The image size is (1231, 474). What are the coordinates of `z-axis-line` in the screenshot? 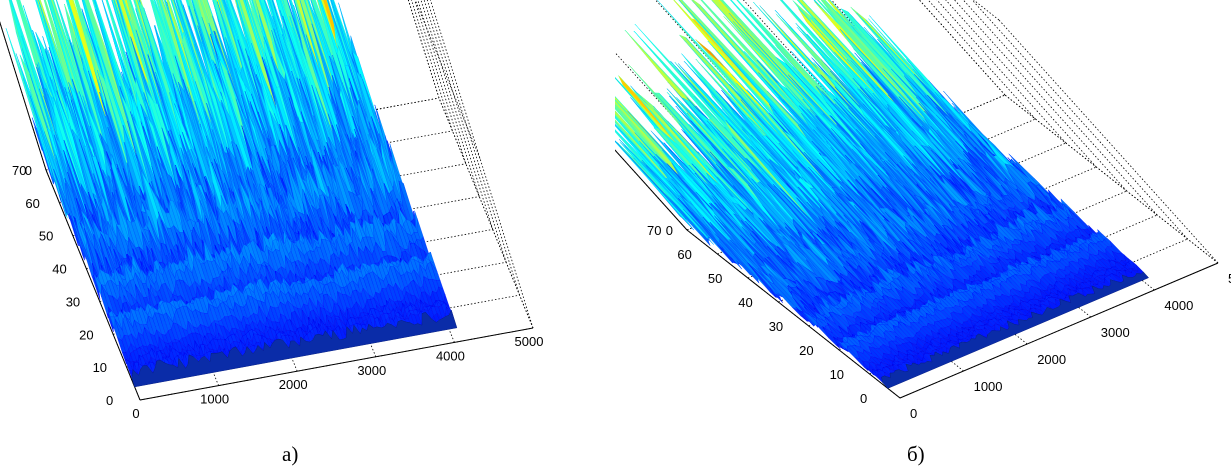 It's located at (23, 96).